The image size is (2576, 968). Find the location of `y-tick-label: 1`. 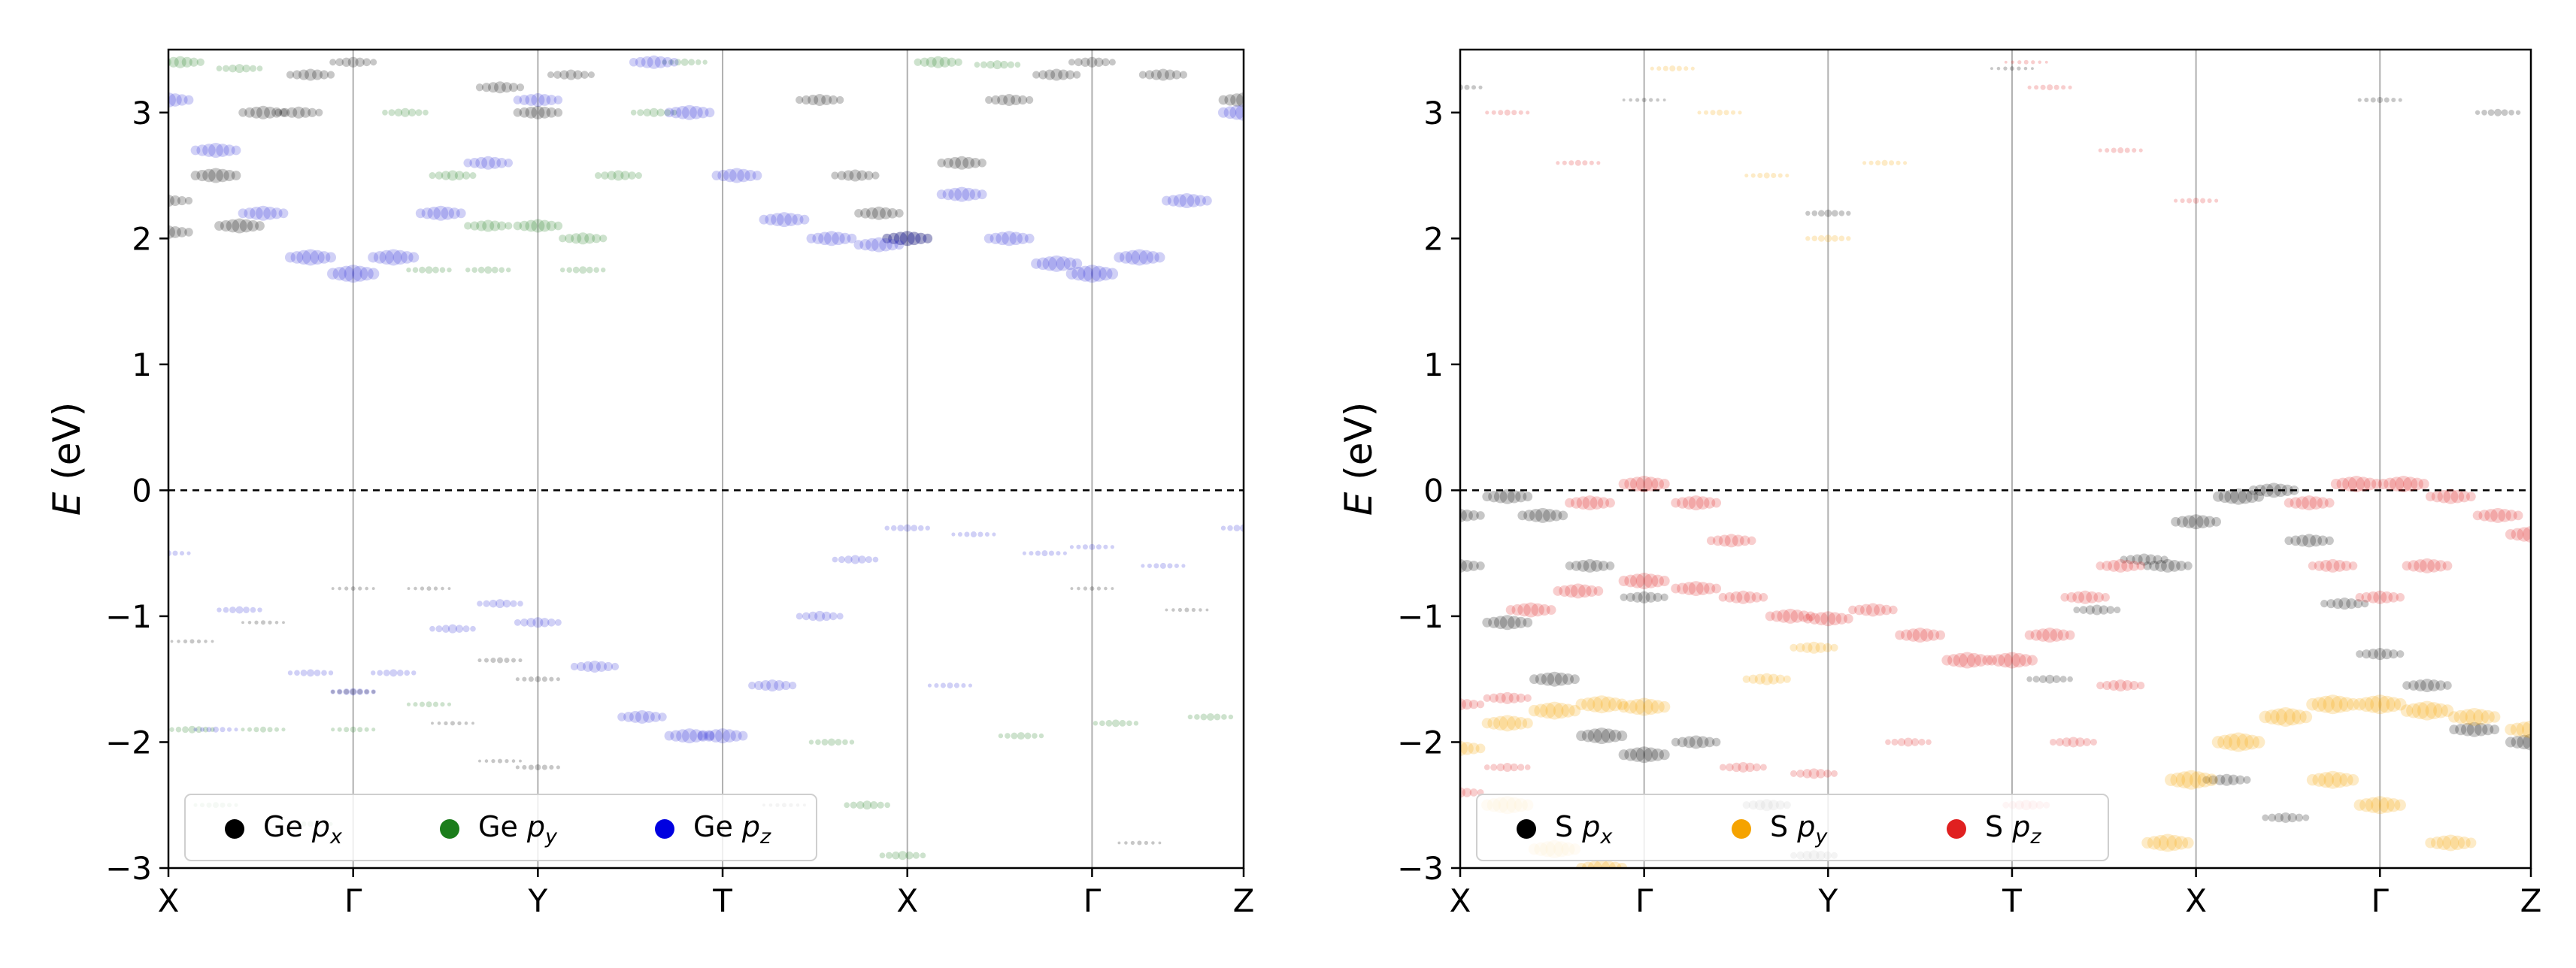

y-tick-label: 1 is located at coordinates (142, 364).